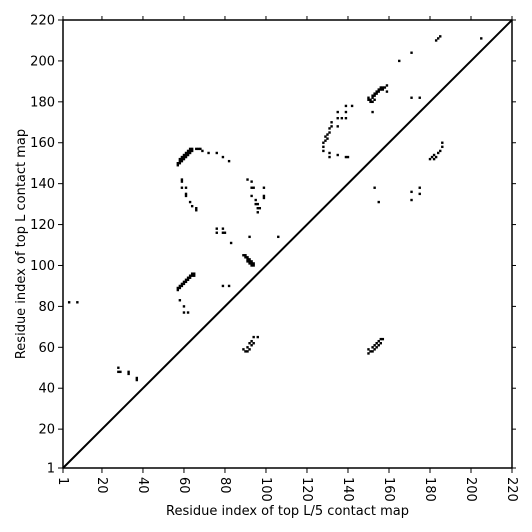 Image resolution: width=532 pixels, height=532 pixels. What do you see at coordinates (42, 102) in the screenshot?
I see `y-tick-label: 180` at bounding box center [42, 102].